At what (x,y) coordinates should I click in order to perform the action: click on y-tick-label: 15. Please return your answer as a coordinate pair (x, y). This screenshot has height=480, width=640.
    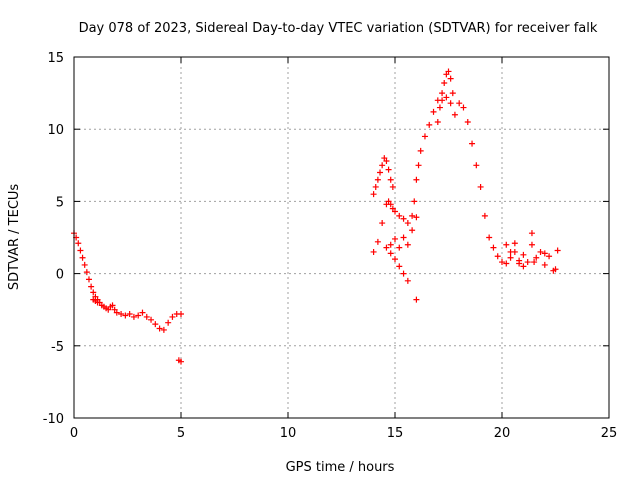
    Looking at the image, I should click on (55, 58).